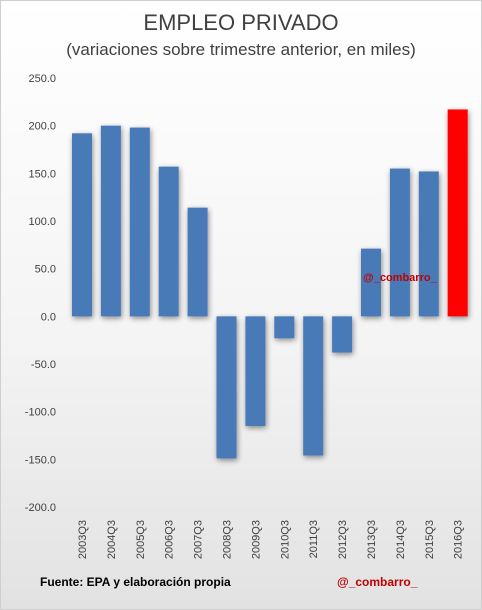 This screenshot has height=610, width=482. What do you see at coordinates (314, 539) in the screenshot?
I see `x-tick-label: 2011Q3` at bounding box center [314, 539].